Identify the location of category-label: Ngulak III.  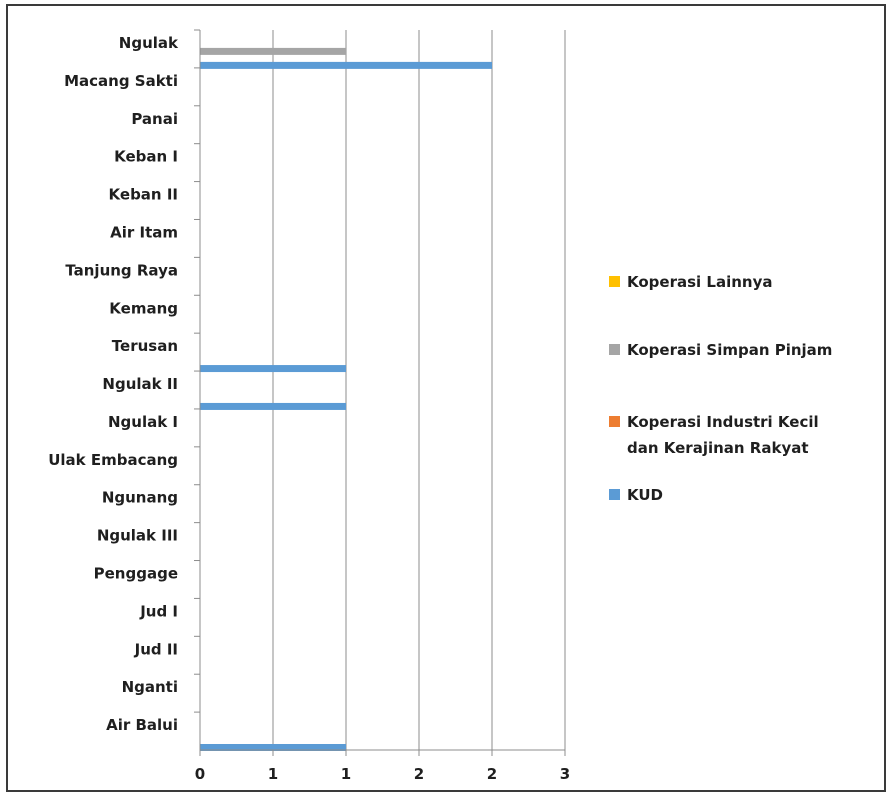
(137, 536).